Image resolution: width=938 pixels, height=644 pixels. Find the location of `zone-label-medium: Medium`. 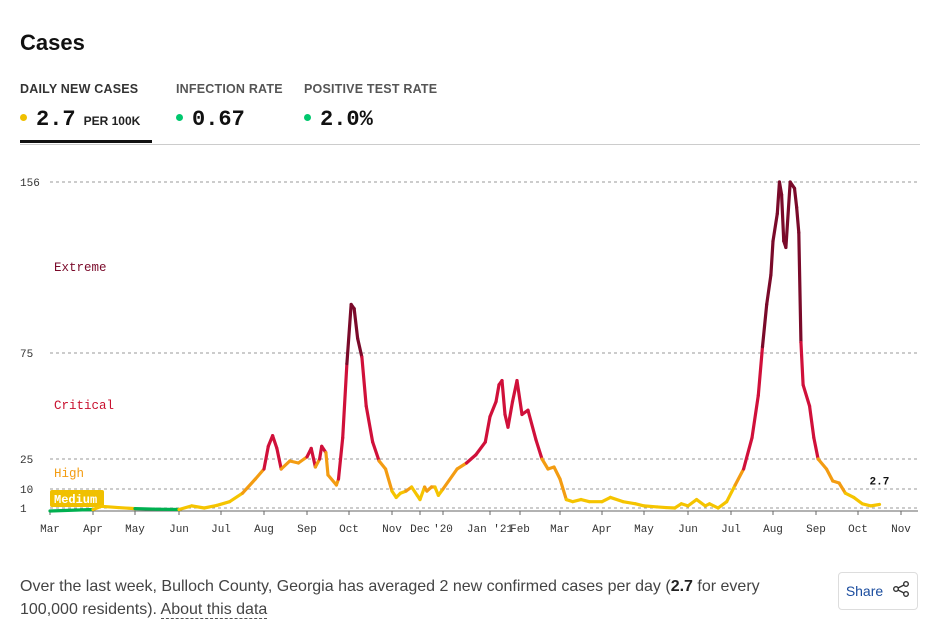

zone-label-medium: Medium is located at coordinates (75, 500).